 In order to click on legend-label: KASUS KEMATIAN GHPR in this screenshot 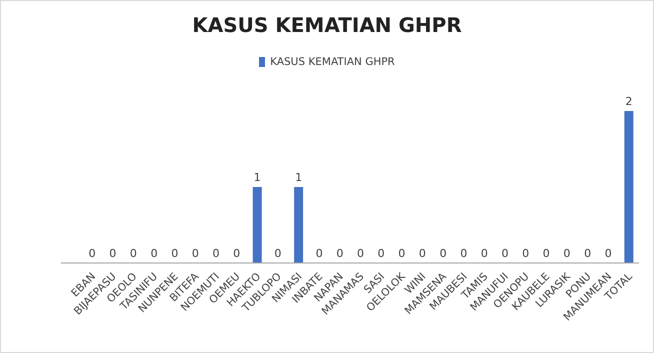, I will do `click(332, 62)`.